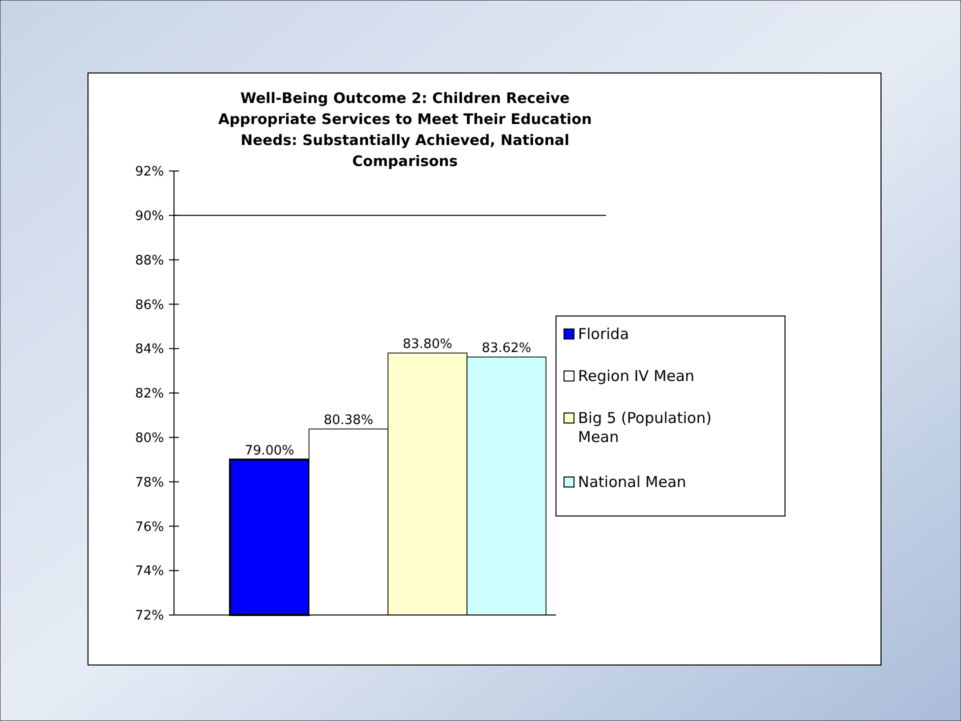  What do you see at coordinates (269, 451) in the screenshot?
I see `data-label: 79.00%` at bounding box center [269, 451].